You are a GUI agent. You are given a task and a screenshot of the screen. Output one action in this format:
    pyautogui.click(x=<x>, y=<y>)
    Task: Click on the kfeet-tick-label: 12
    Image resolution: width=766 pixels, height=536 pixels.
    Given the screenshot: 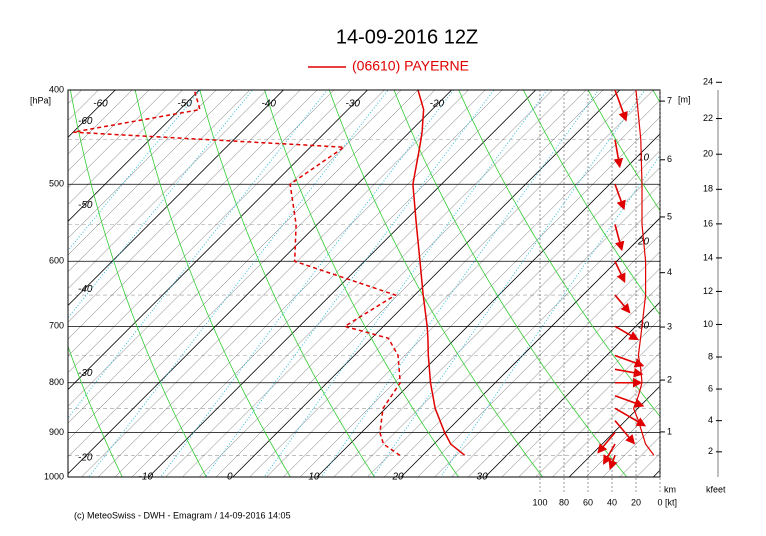 What is the action you would take?
    pyautogui.click(x=708, y=291)
    